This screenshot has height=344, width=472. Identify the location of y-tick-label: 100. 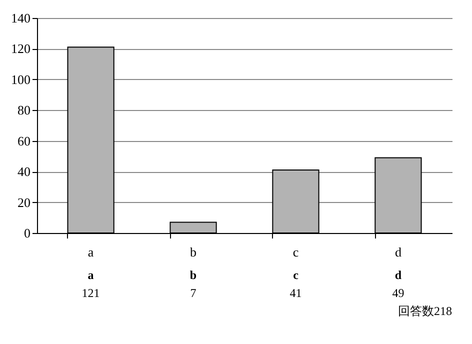
(20, 79).